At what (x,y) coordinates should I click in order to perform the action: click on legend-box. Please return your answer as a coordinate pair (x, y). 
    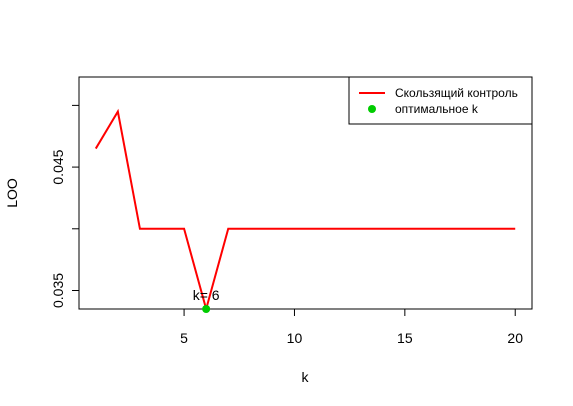
    Looking at the image, I should click on (440, 100).